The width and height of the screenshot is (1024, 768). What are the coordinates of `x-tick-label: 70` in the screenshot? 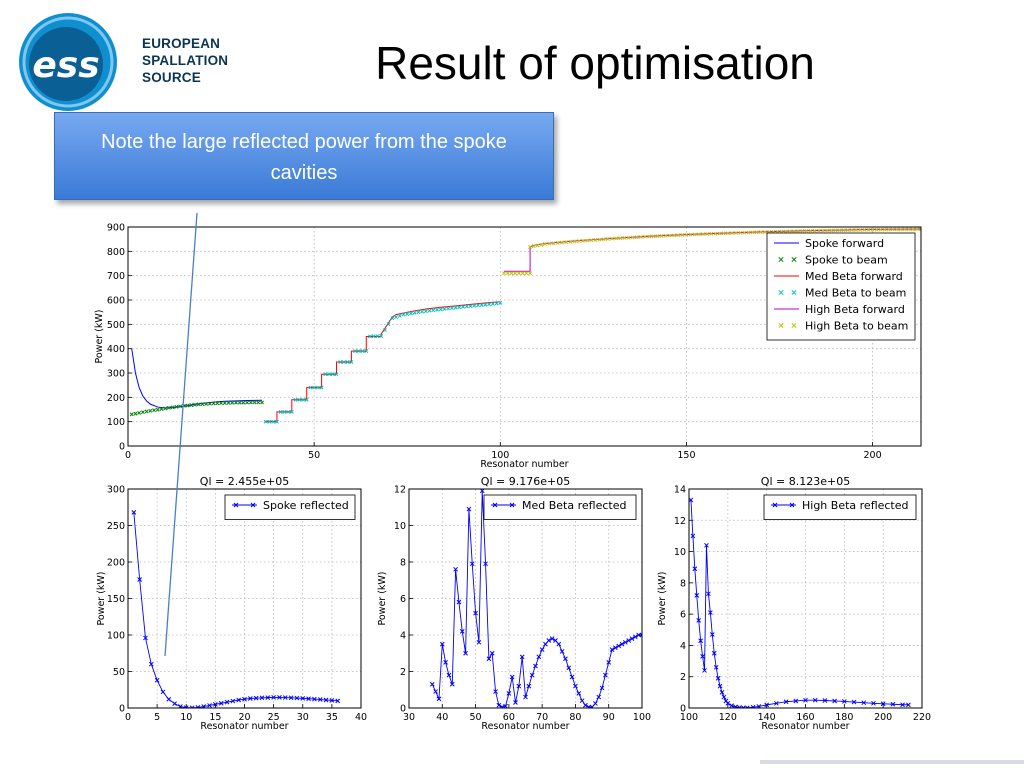 It's located at (542, 717).